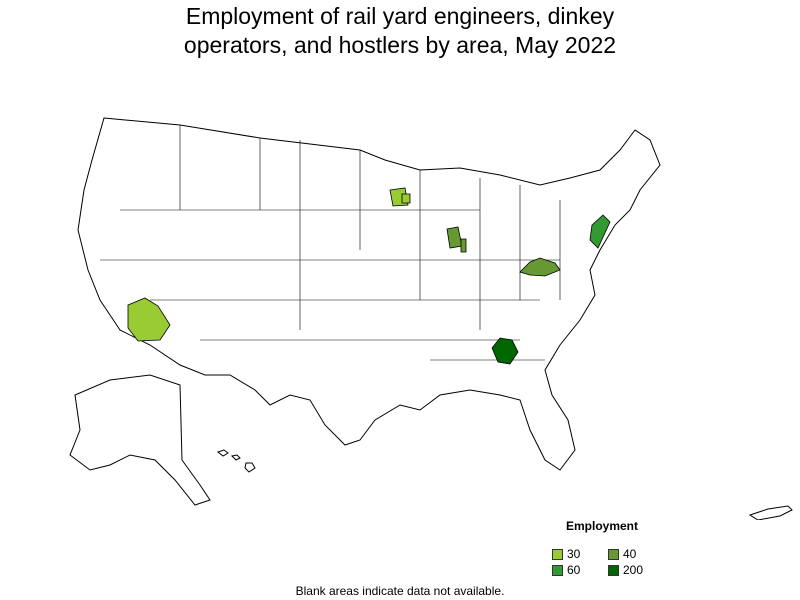 The width and height of the screenshot is (800, 600). I want to click on area-new-jersey-new-york, so click(600, 231).